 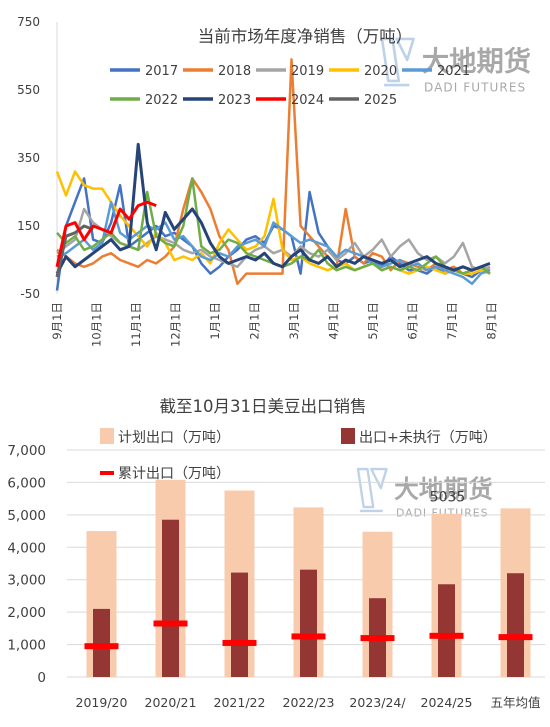 What do you see at coordinates (26, 451) in the screenshot?
I see `y-tick-label: 7,000` at bounding box center [26, 451].